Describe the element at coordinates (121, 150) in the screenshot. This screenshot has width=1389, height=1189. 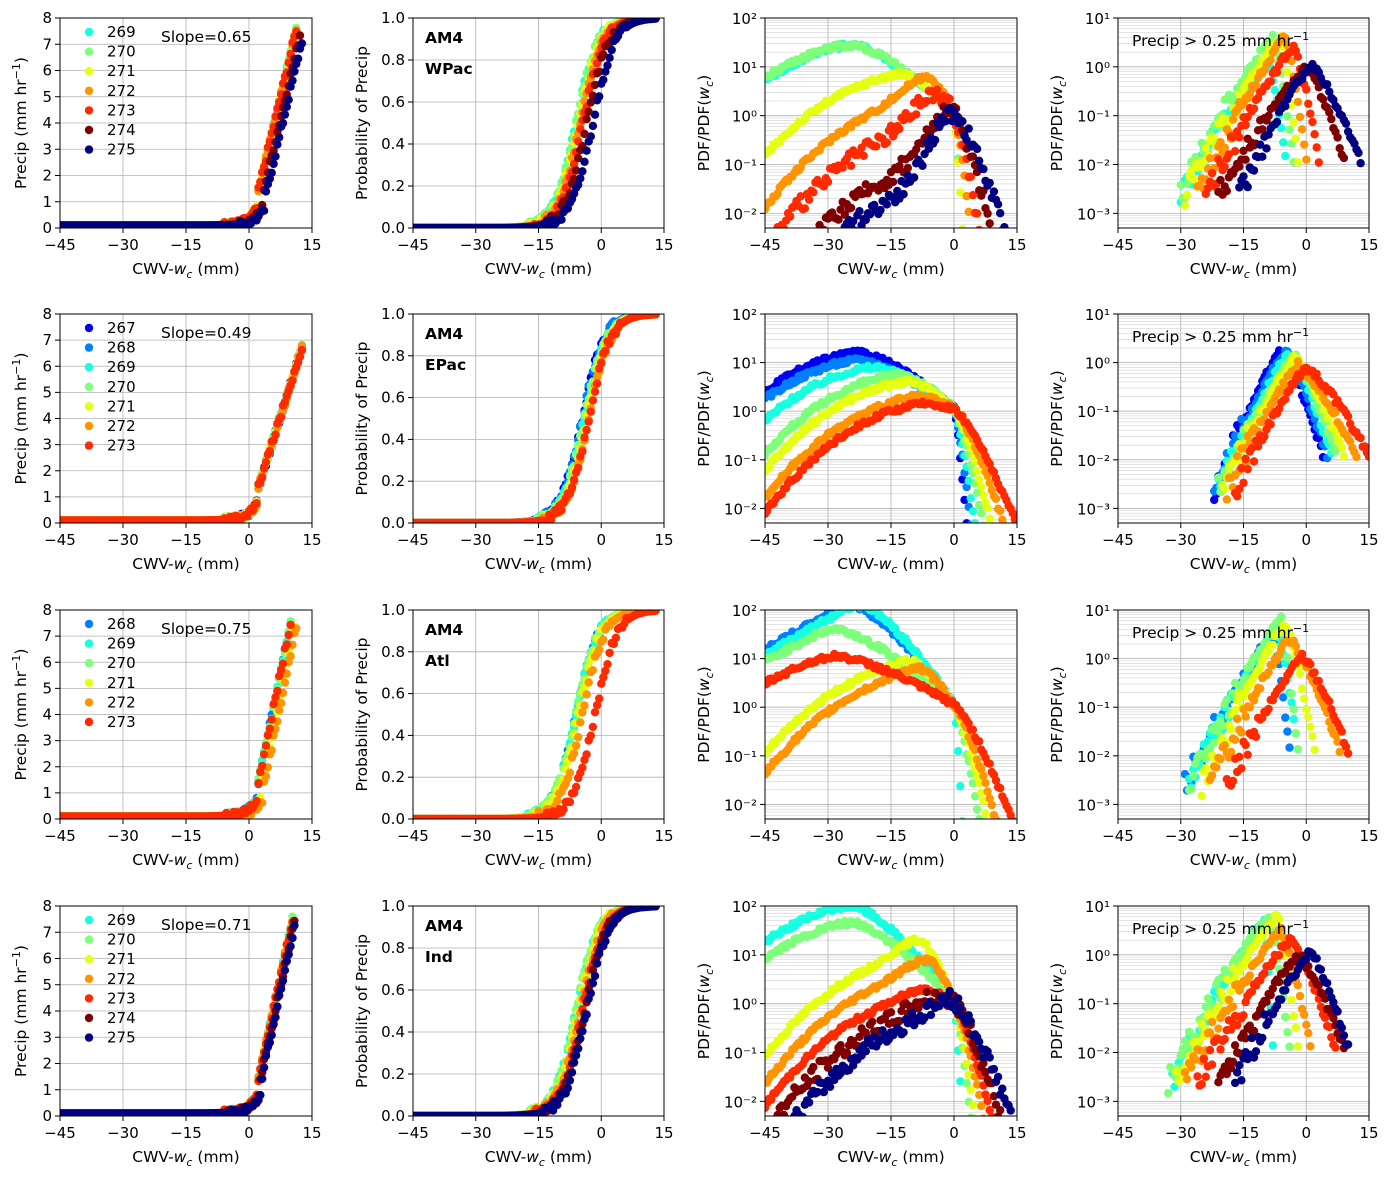
I see `legend-label: 275` at that location.